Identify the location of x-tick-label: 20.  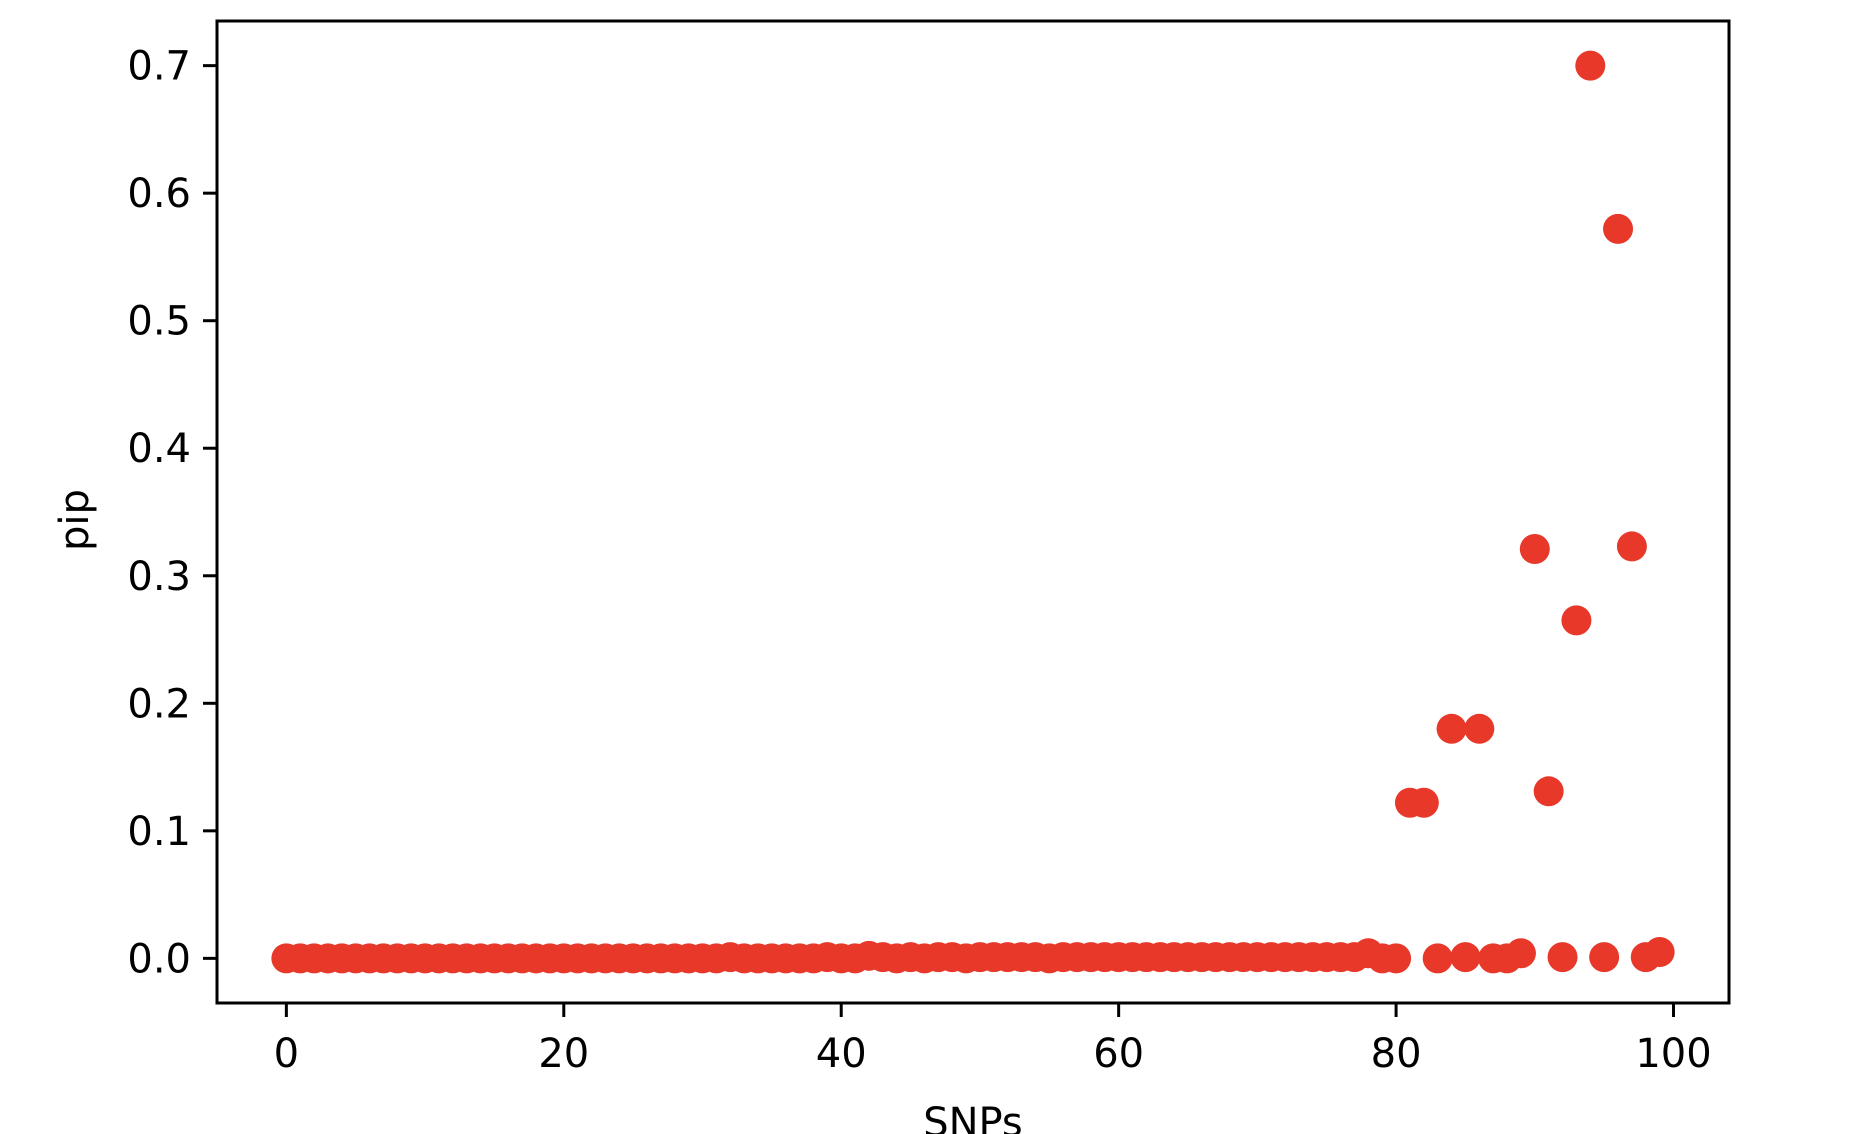
(563, 1054).